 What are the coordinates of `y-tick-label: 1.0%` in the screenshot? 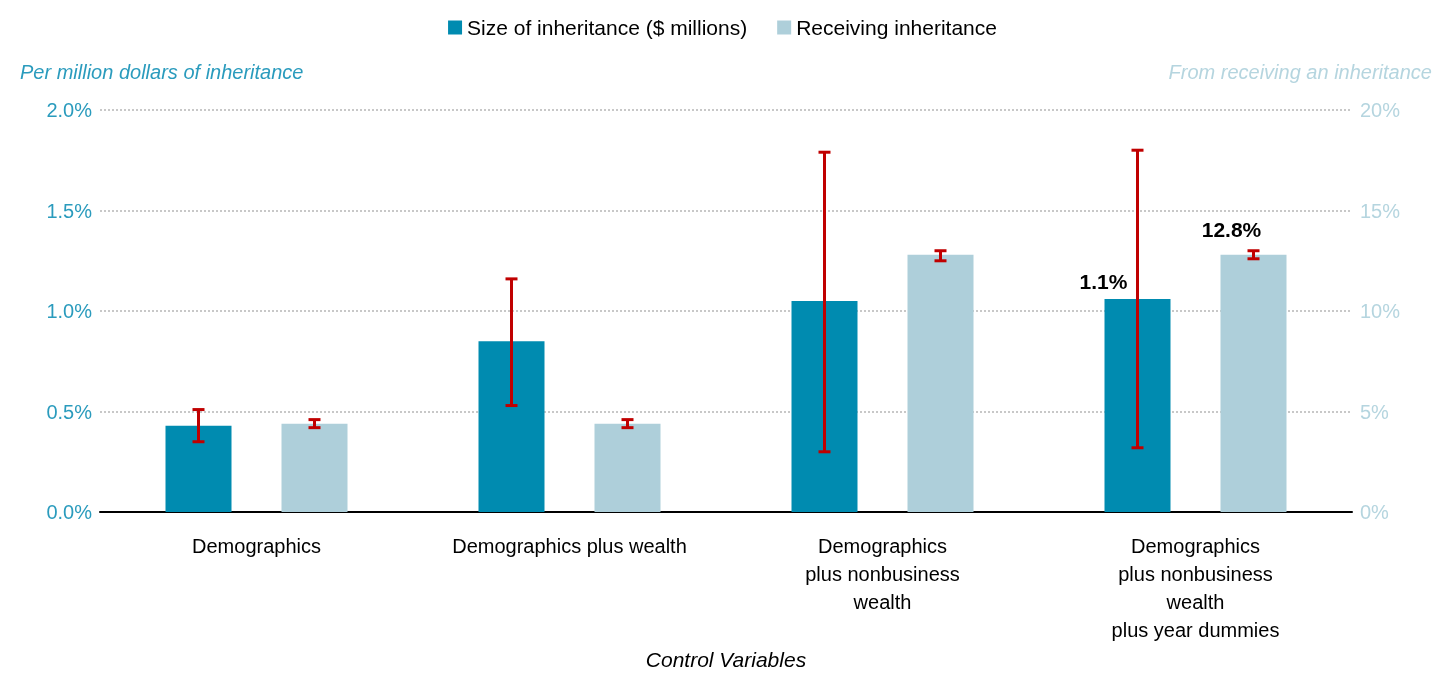 It's located at (69, 311).